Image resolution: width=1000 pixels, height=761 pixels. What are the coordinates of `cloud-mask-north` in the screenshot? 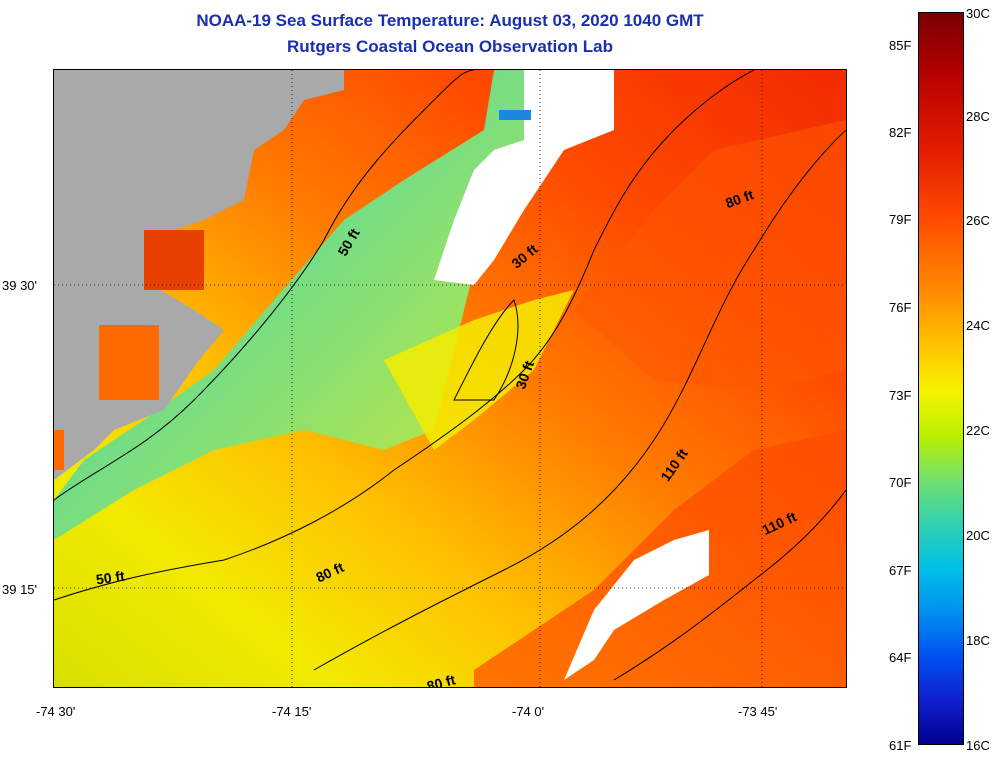 It's located at (524, 177).